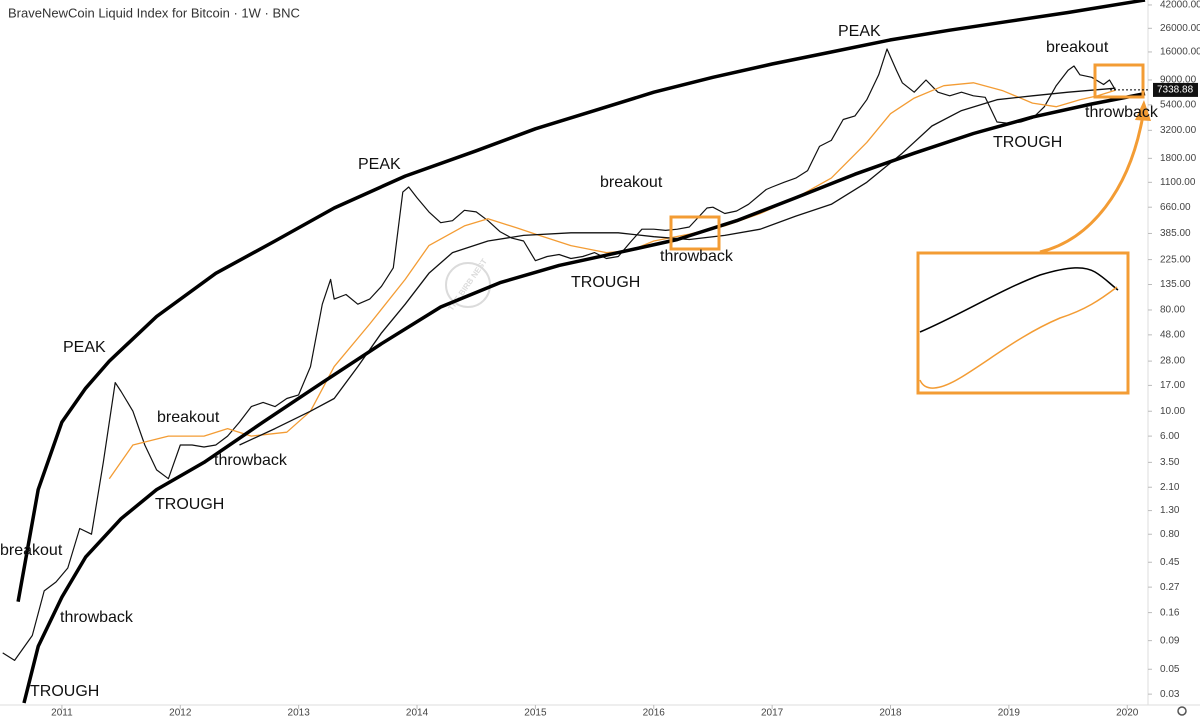 This screenshot has width=1200, height=719. I want to click on y-tick-label: 0.80, so click(1170, 534).